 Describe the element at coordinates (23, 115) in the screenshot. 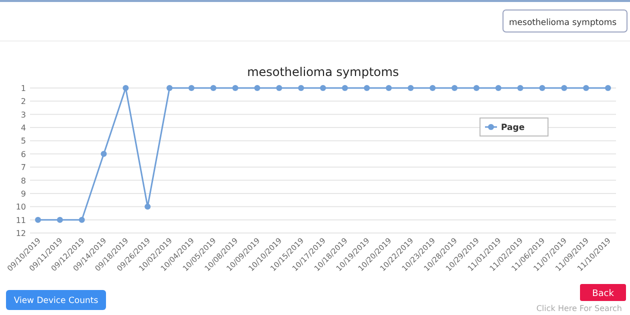

I see `y-tick-label: 3` at that location.